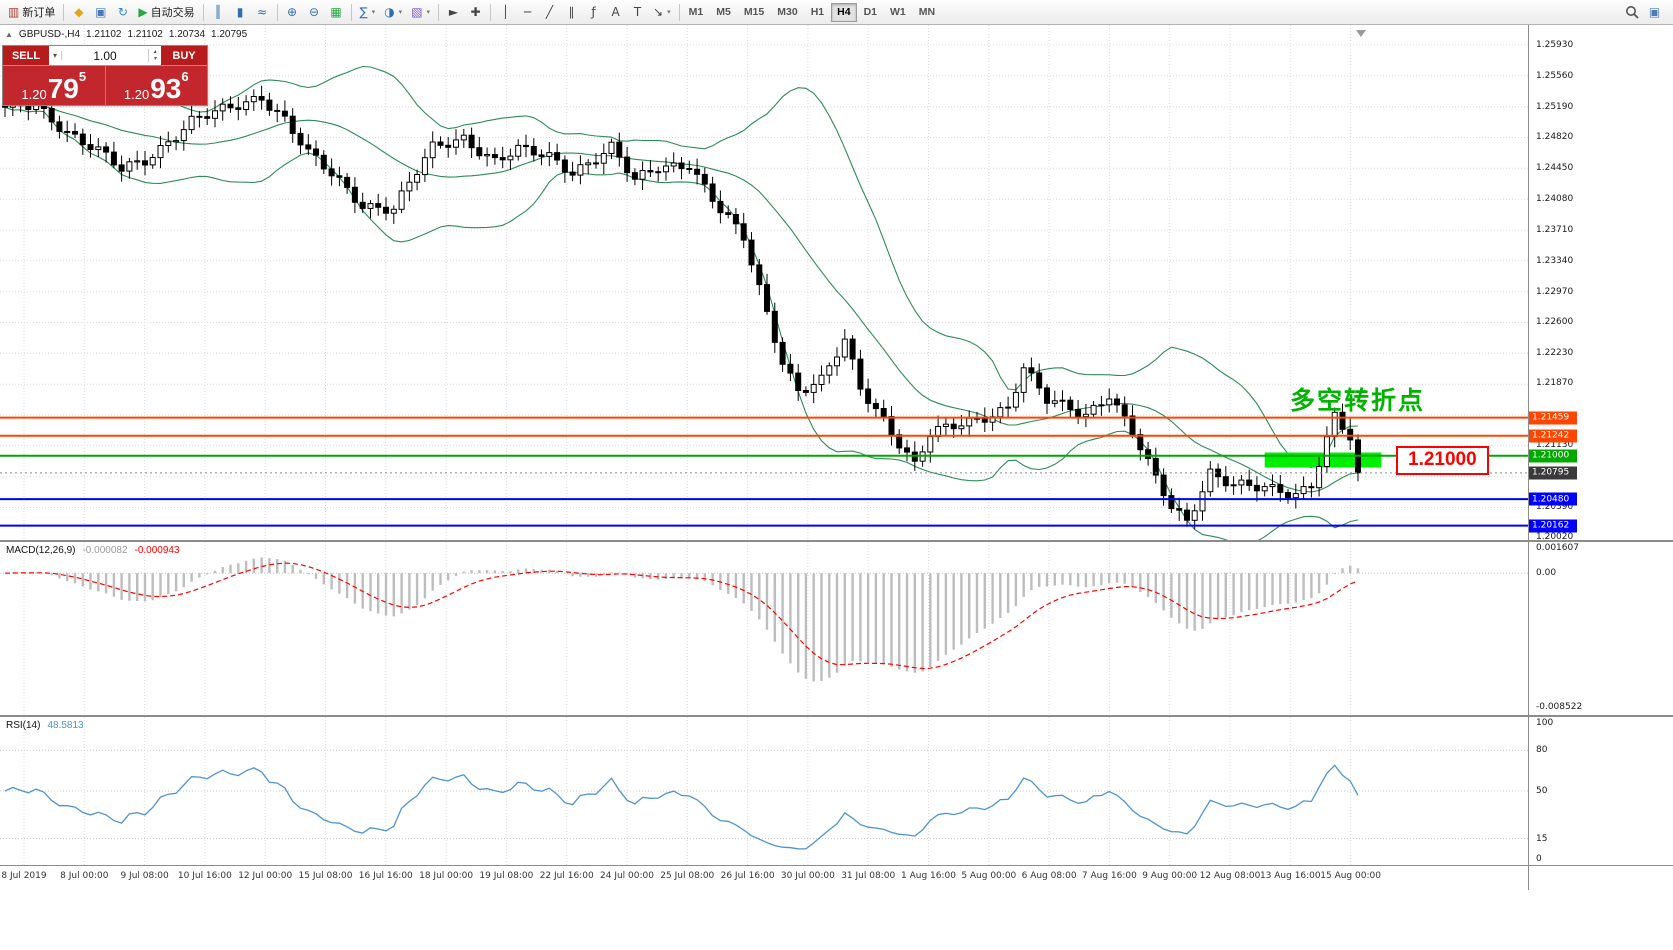  Describe the element at coordinates (84, 876) in the screenshot. I see `time-axis-label: 8 Jul 00:00` at that location.